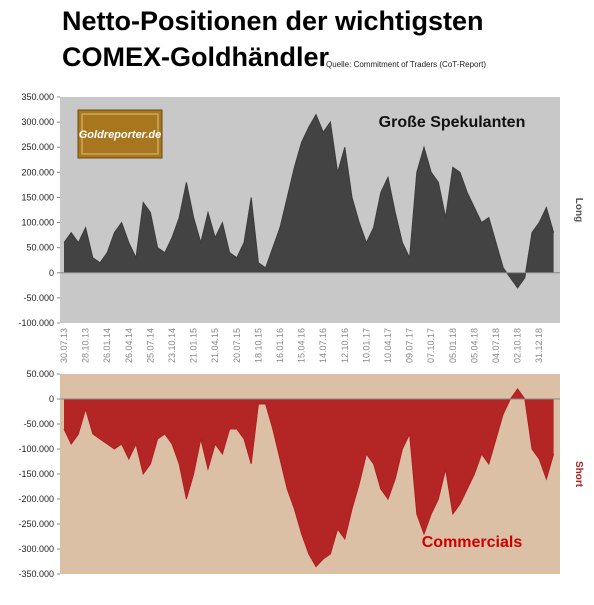  I want to click on y-tick-label: 350.000, so click(37, 97).